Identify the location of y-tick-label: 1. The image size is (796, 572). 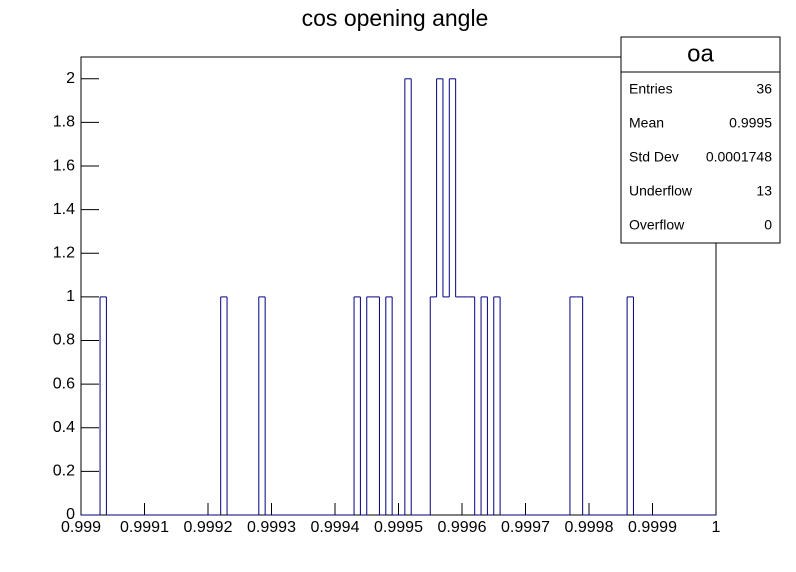
(70, 296).